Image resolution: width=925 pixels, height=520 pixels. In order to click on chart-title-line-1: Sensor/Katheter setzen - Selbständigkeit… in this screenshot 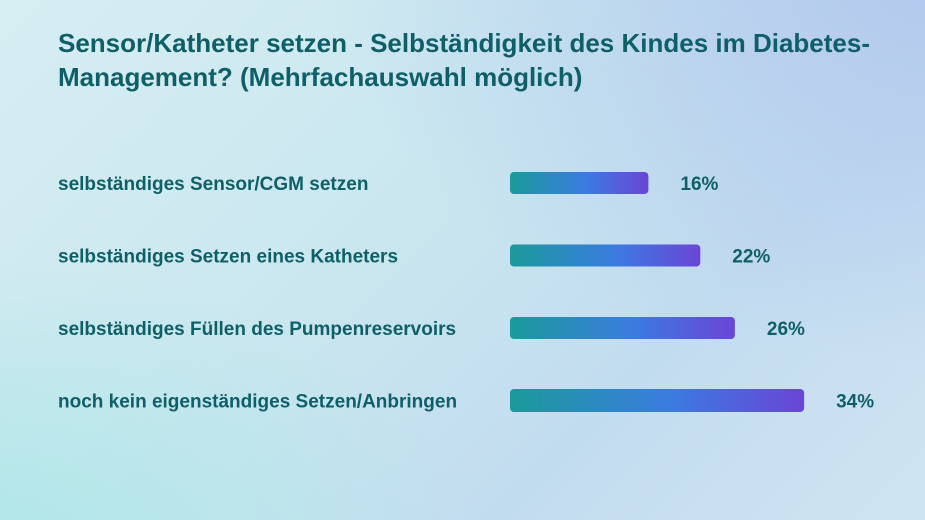, I will do `click(464, 43)`.